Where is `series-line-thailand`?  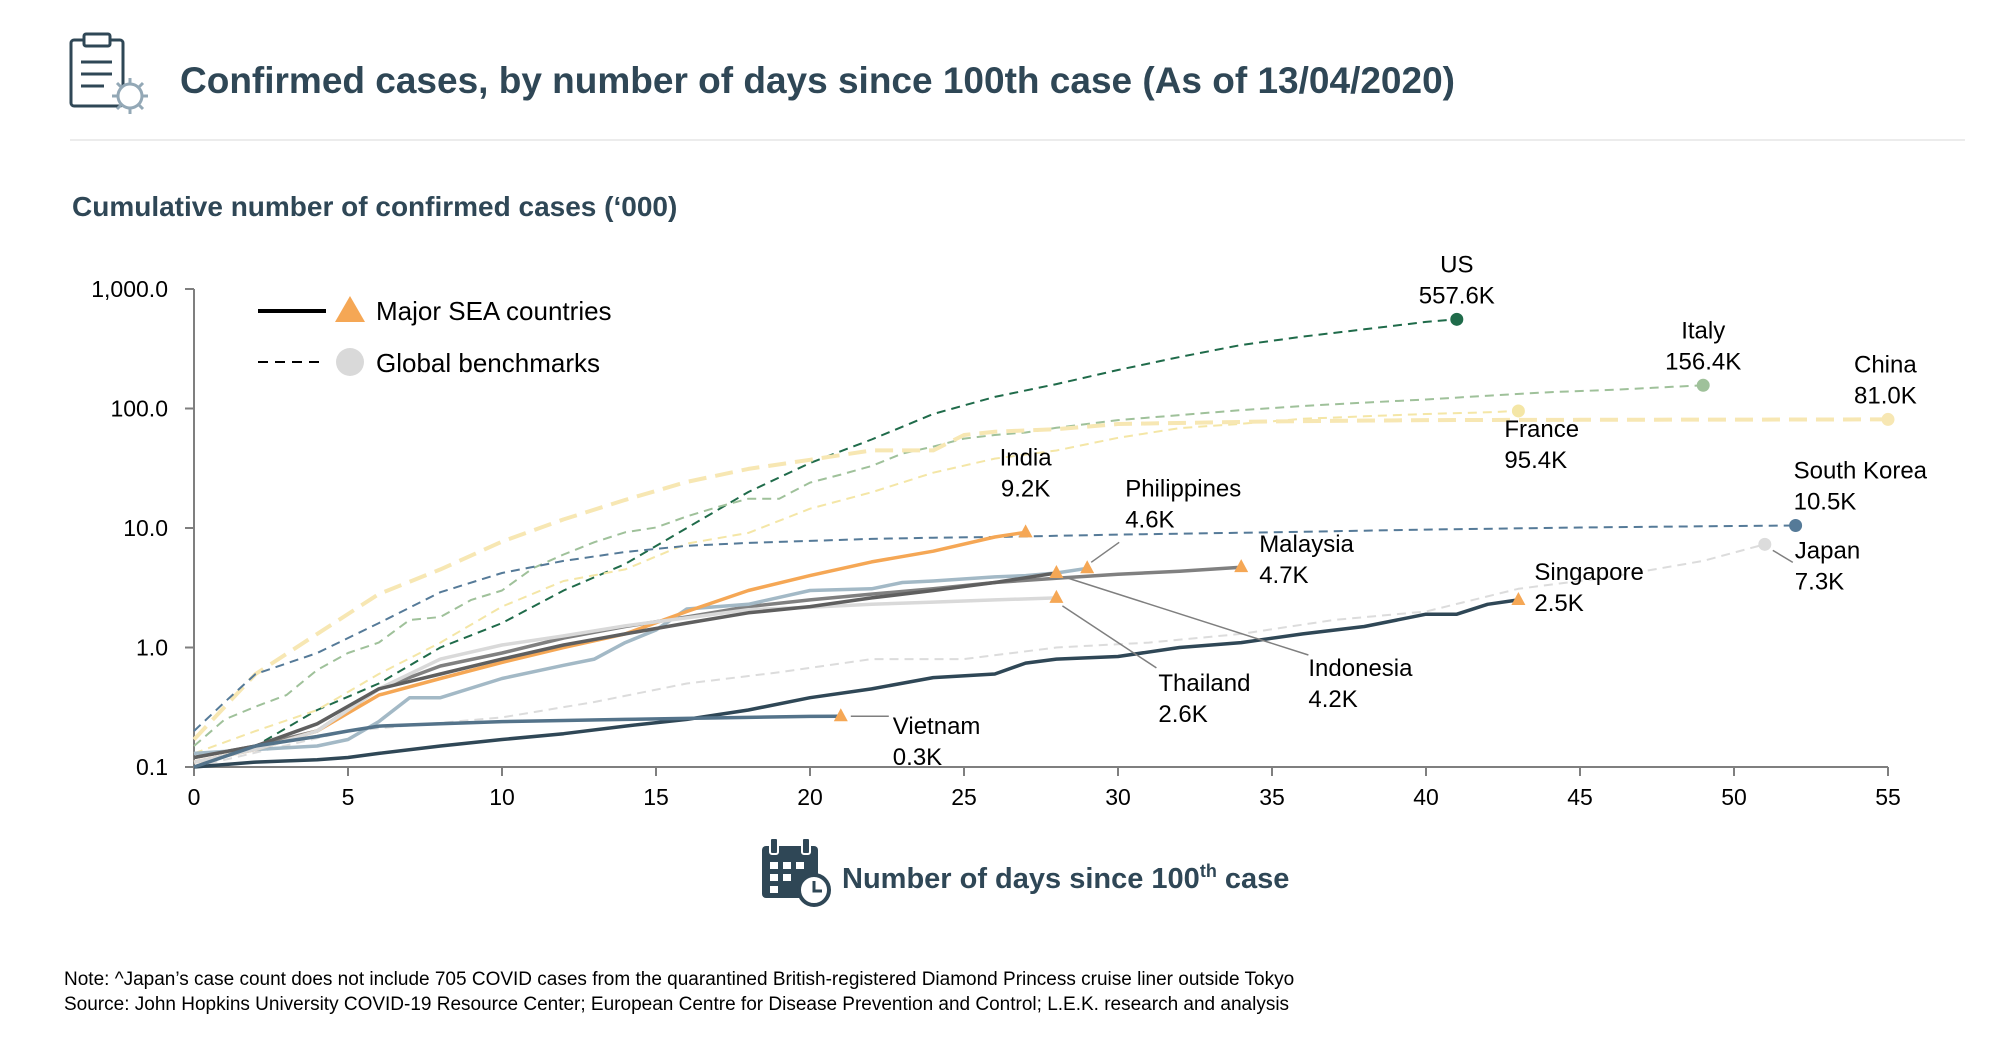
series-line-thailand is located at coordinates (625, 680).